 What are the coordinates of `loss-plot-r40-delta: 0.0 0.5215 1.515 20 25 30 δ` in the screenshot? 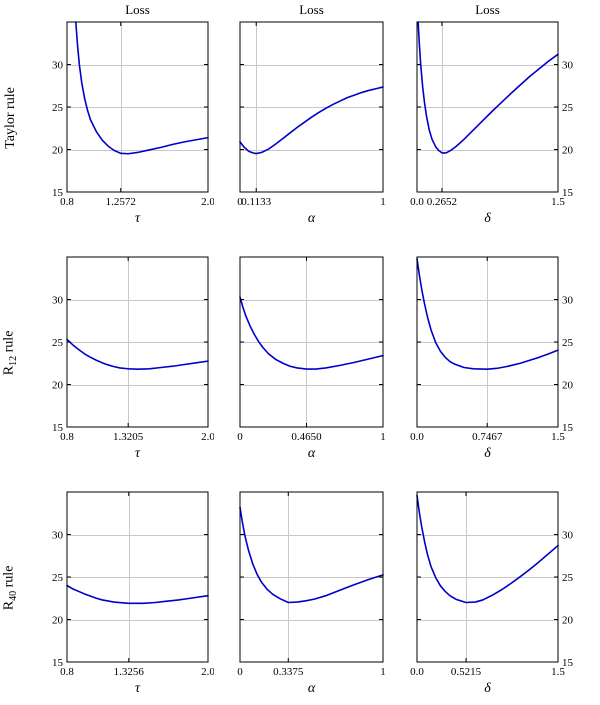 It's located at (492, 593).